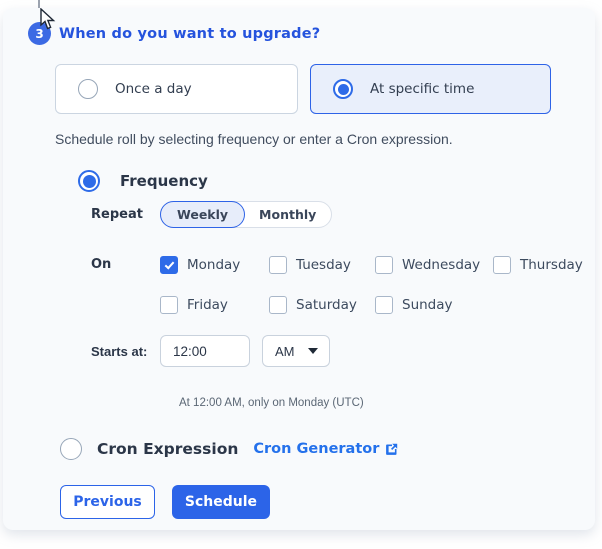  I want to click on tuesday-checkbox, so click(278, 265).